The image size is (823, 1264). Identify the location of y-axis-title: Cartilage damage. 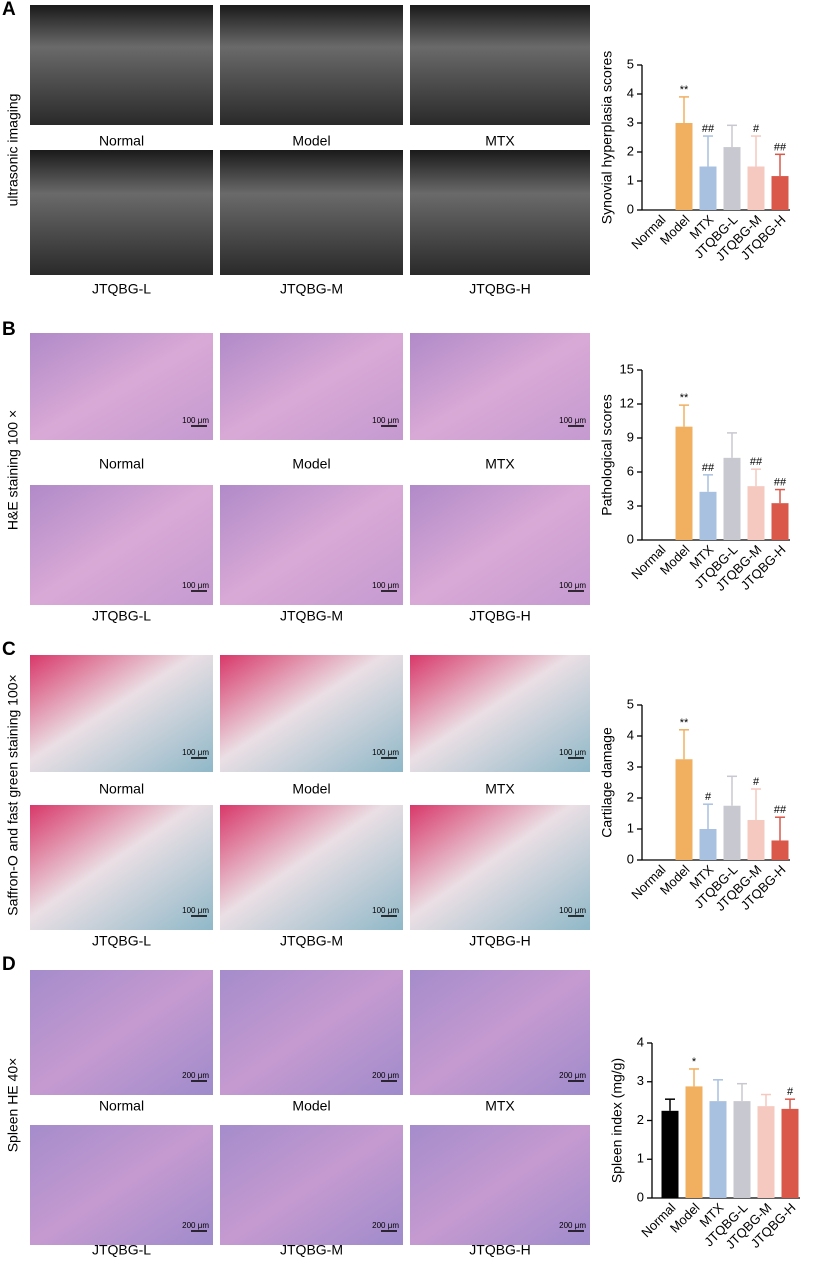
(607, 782).